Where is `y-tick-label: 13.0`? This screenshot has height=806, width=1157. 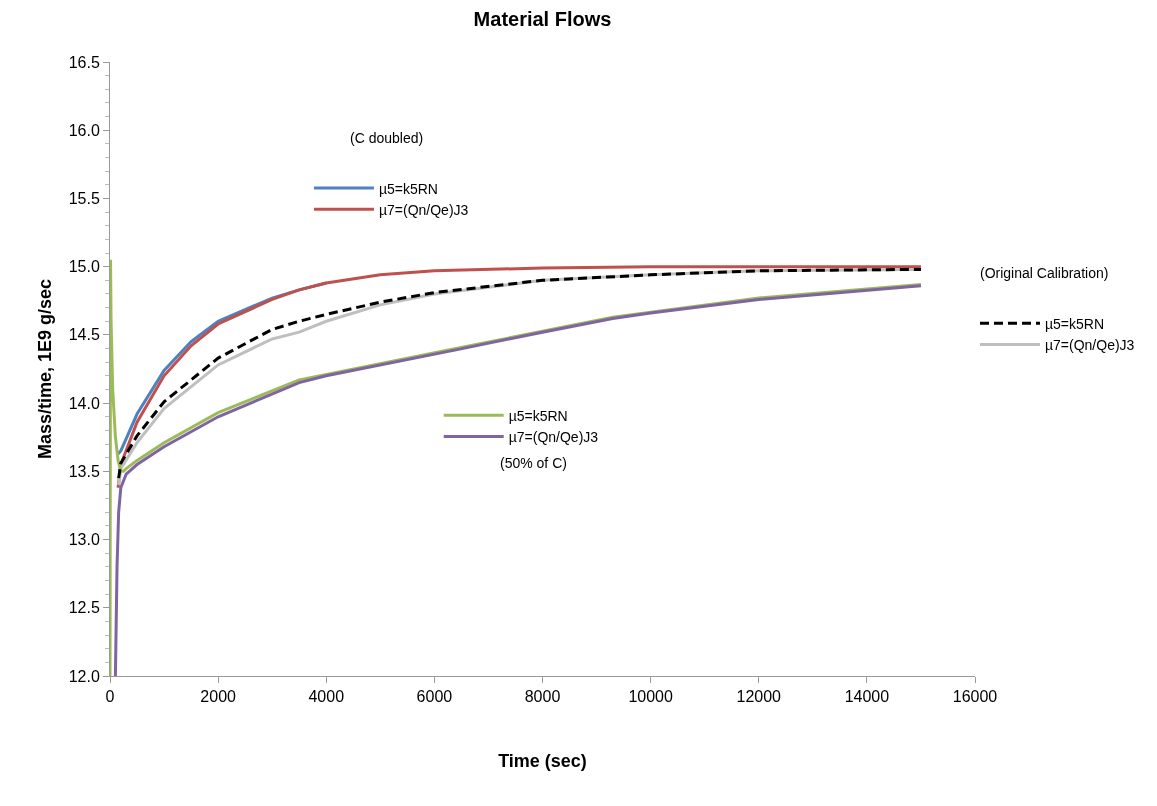
y-tick-label: 13.0 is located at coordinates (84, 540).